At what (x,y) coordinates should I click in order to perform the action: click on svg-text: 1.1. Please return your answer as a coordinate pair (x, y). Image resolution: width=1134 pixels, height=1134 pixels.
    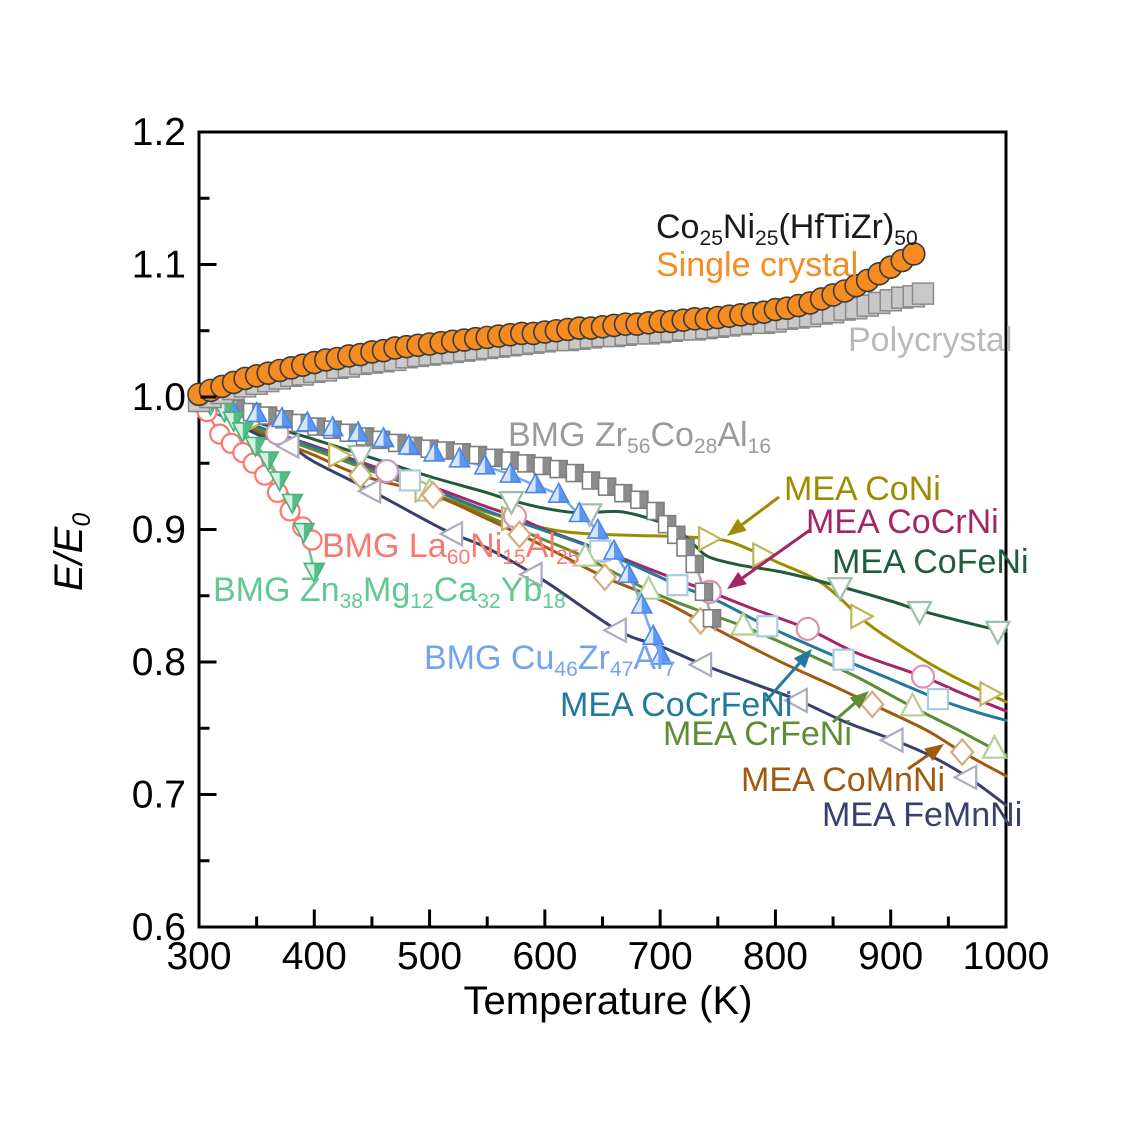
    Looking at the image, I should click on (159, 265).